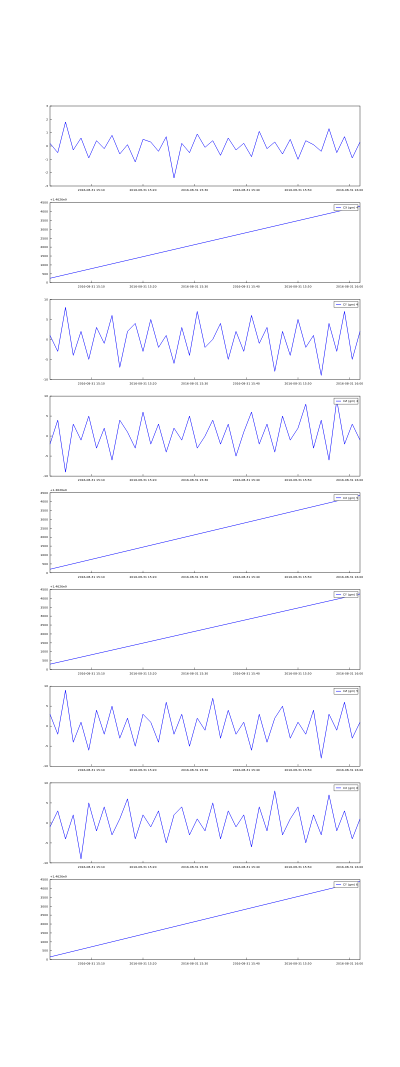 Image resolution: width=400 pixels, height=1067 pixels. What do you see at coordinates (350, 788) in the screenshot?
I see `legend-label: CX (gm) 6` at bounding box center [350, 788].